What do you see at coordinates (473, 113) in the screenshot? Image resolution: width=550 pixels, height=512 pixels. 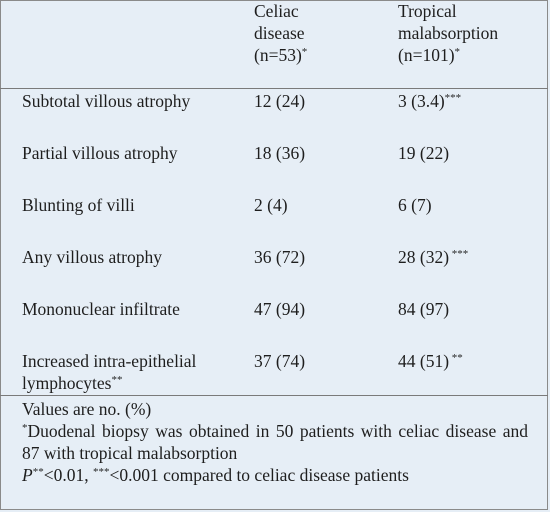 I see `row-tropical-value: 3 (3.4)***` at bounding box center [473, 113].